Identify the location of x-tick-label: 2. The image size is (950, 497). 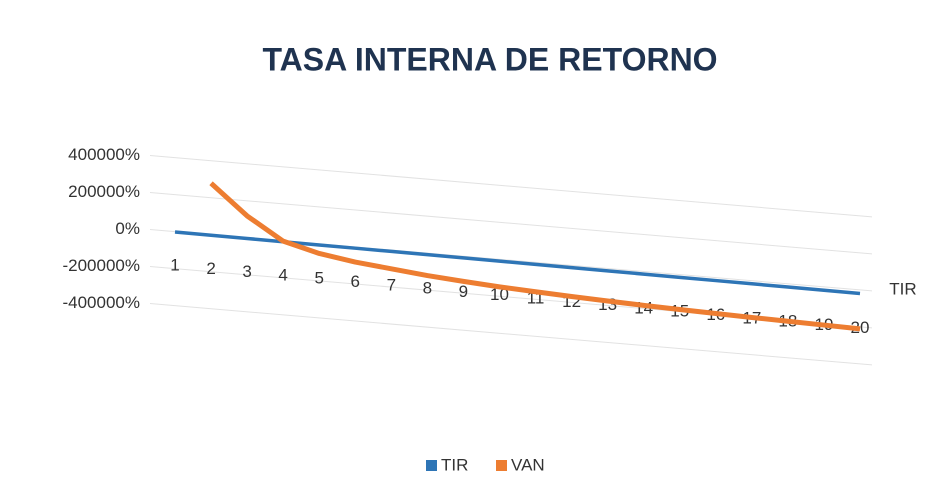
(210, 268).